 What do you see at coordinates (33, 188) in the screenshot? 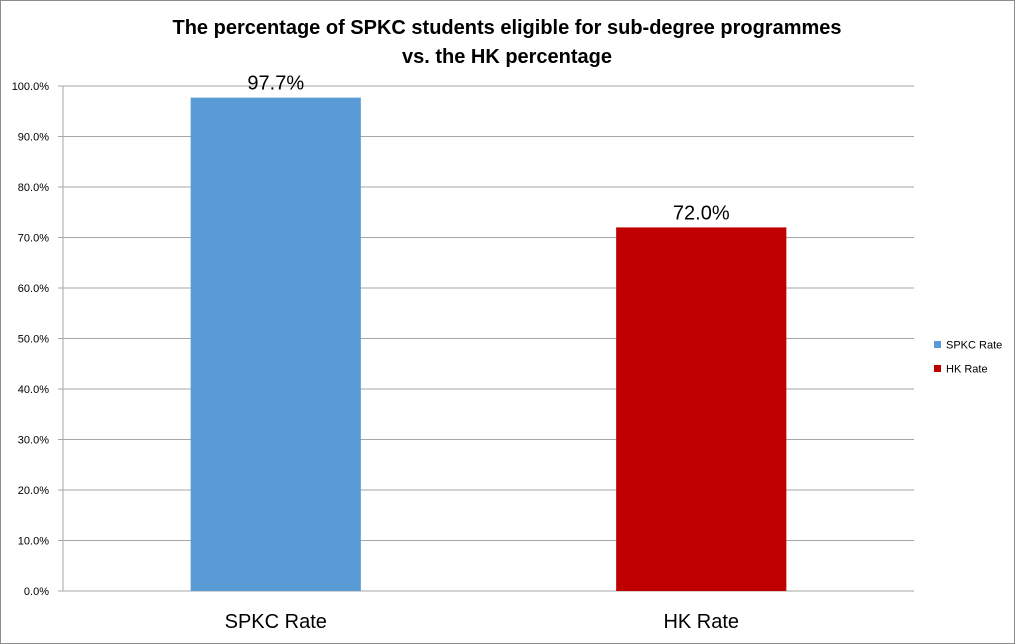
I see `y-tick-label: 80.0%` at bounding box center [33, 188].